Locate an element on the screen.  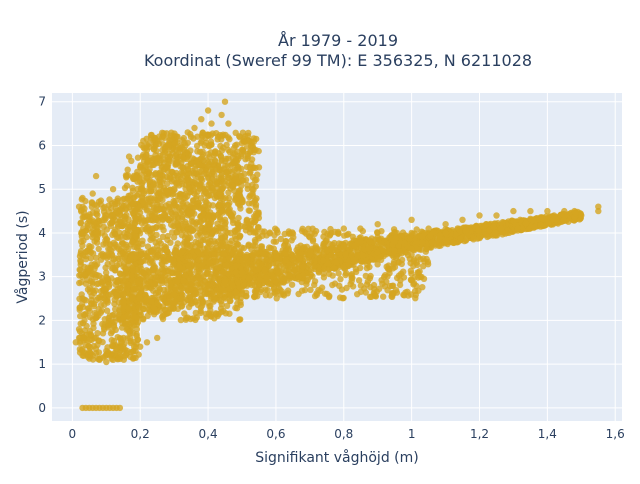
x-tick-label: 0,4 is located at coordinates (208, 434).